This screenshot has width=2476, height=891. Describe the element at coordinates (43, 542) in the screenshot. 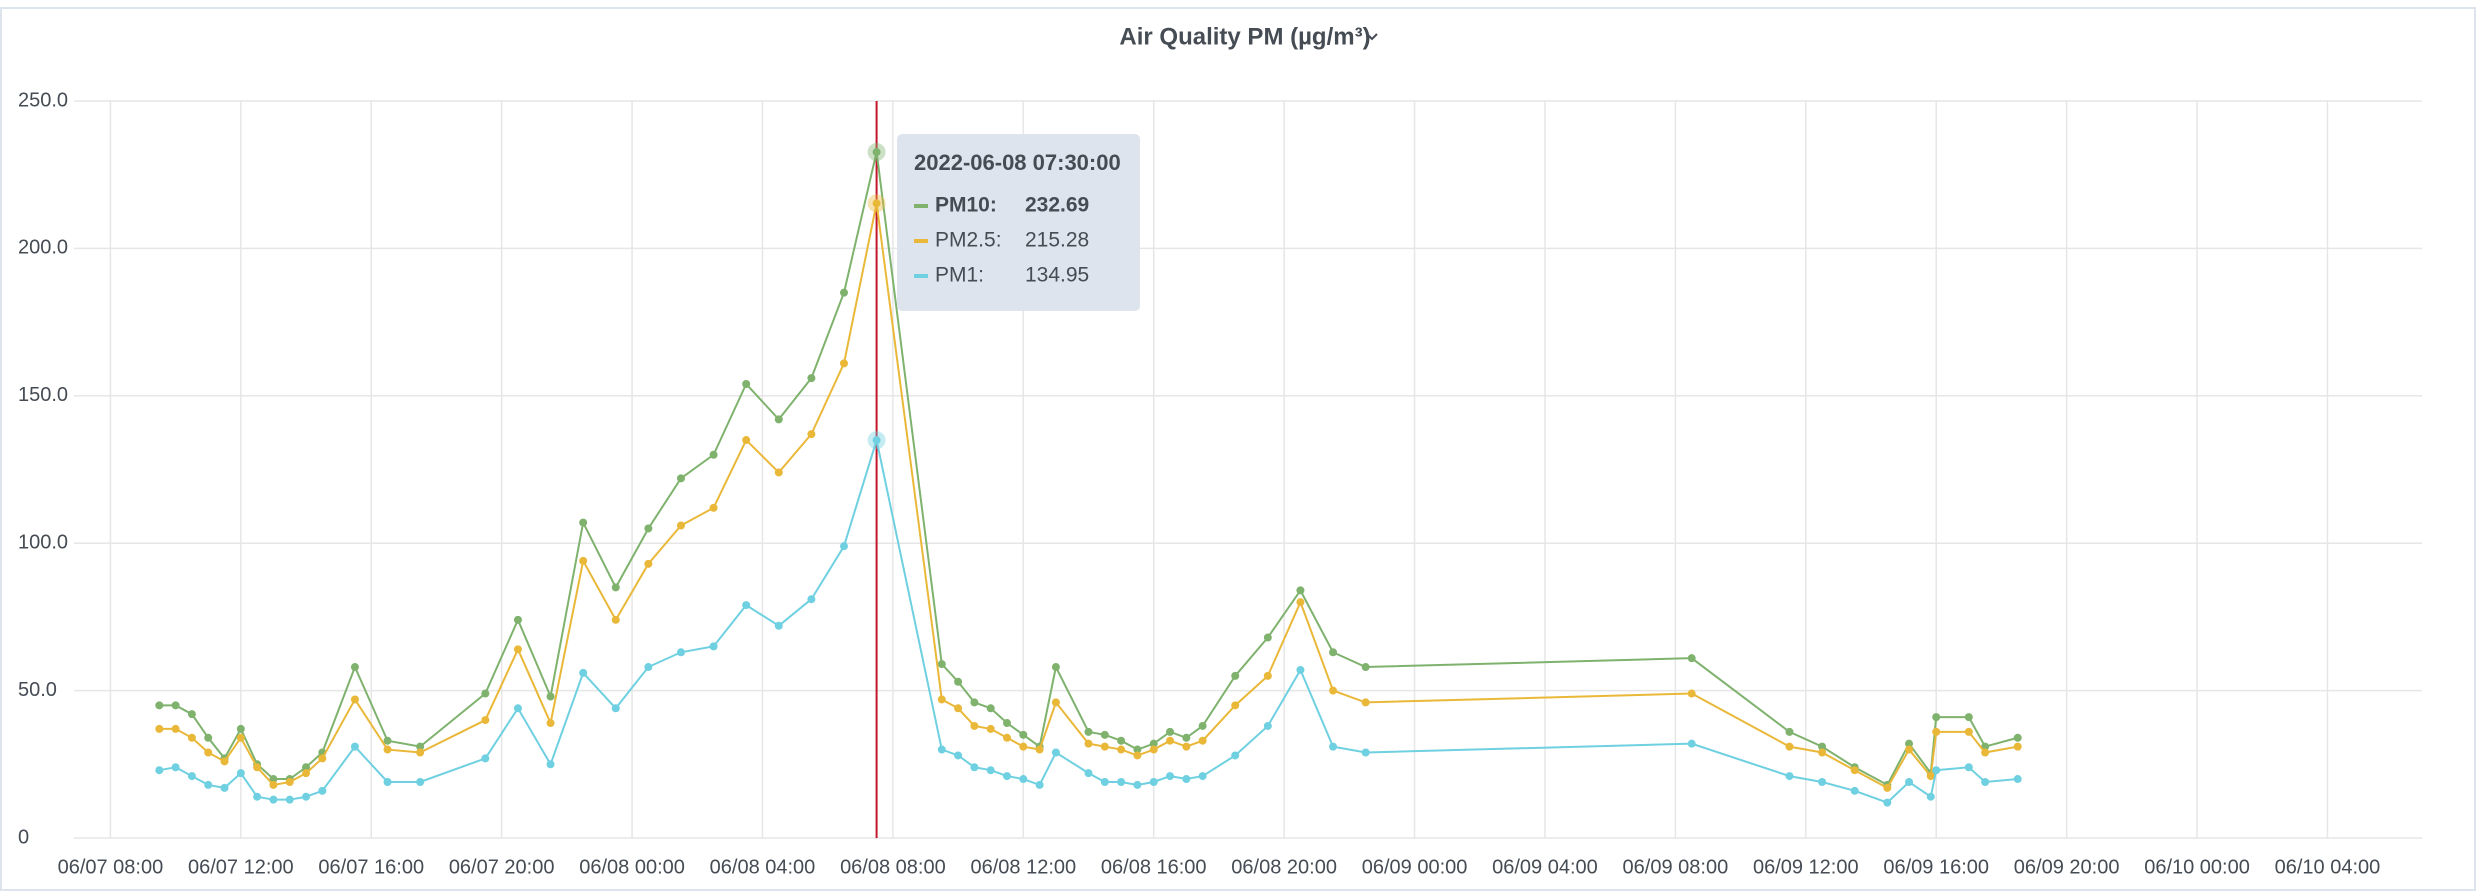

I see `y-tick-label: 100.0` at that location.